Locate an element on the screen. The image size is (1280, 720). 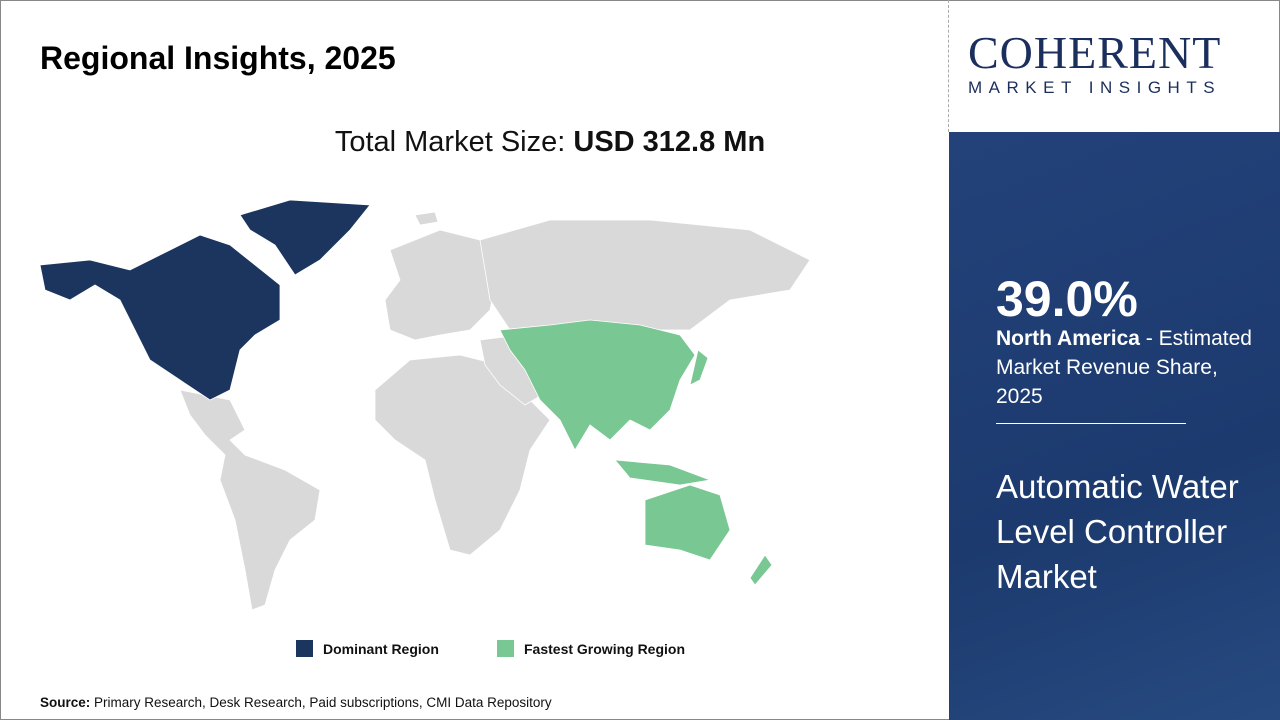
legend-swatch-fastest is located at coordinates (505, 648).